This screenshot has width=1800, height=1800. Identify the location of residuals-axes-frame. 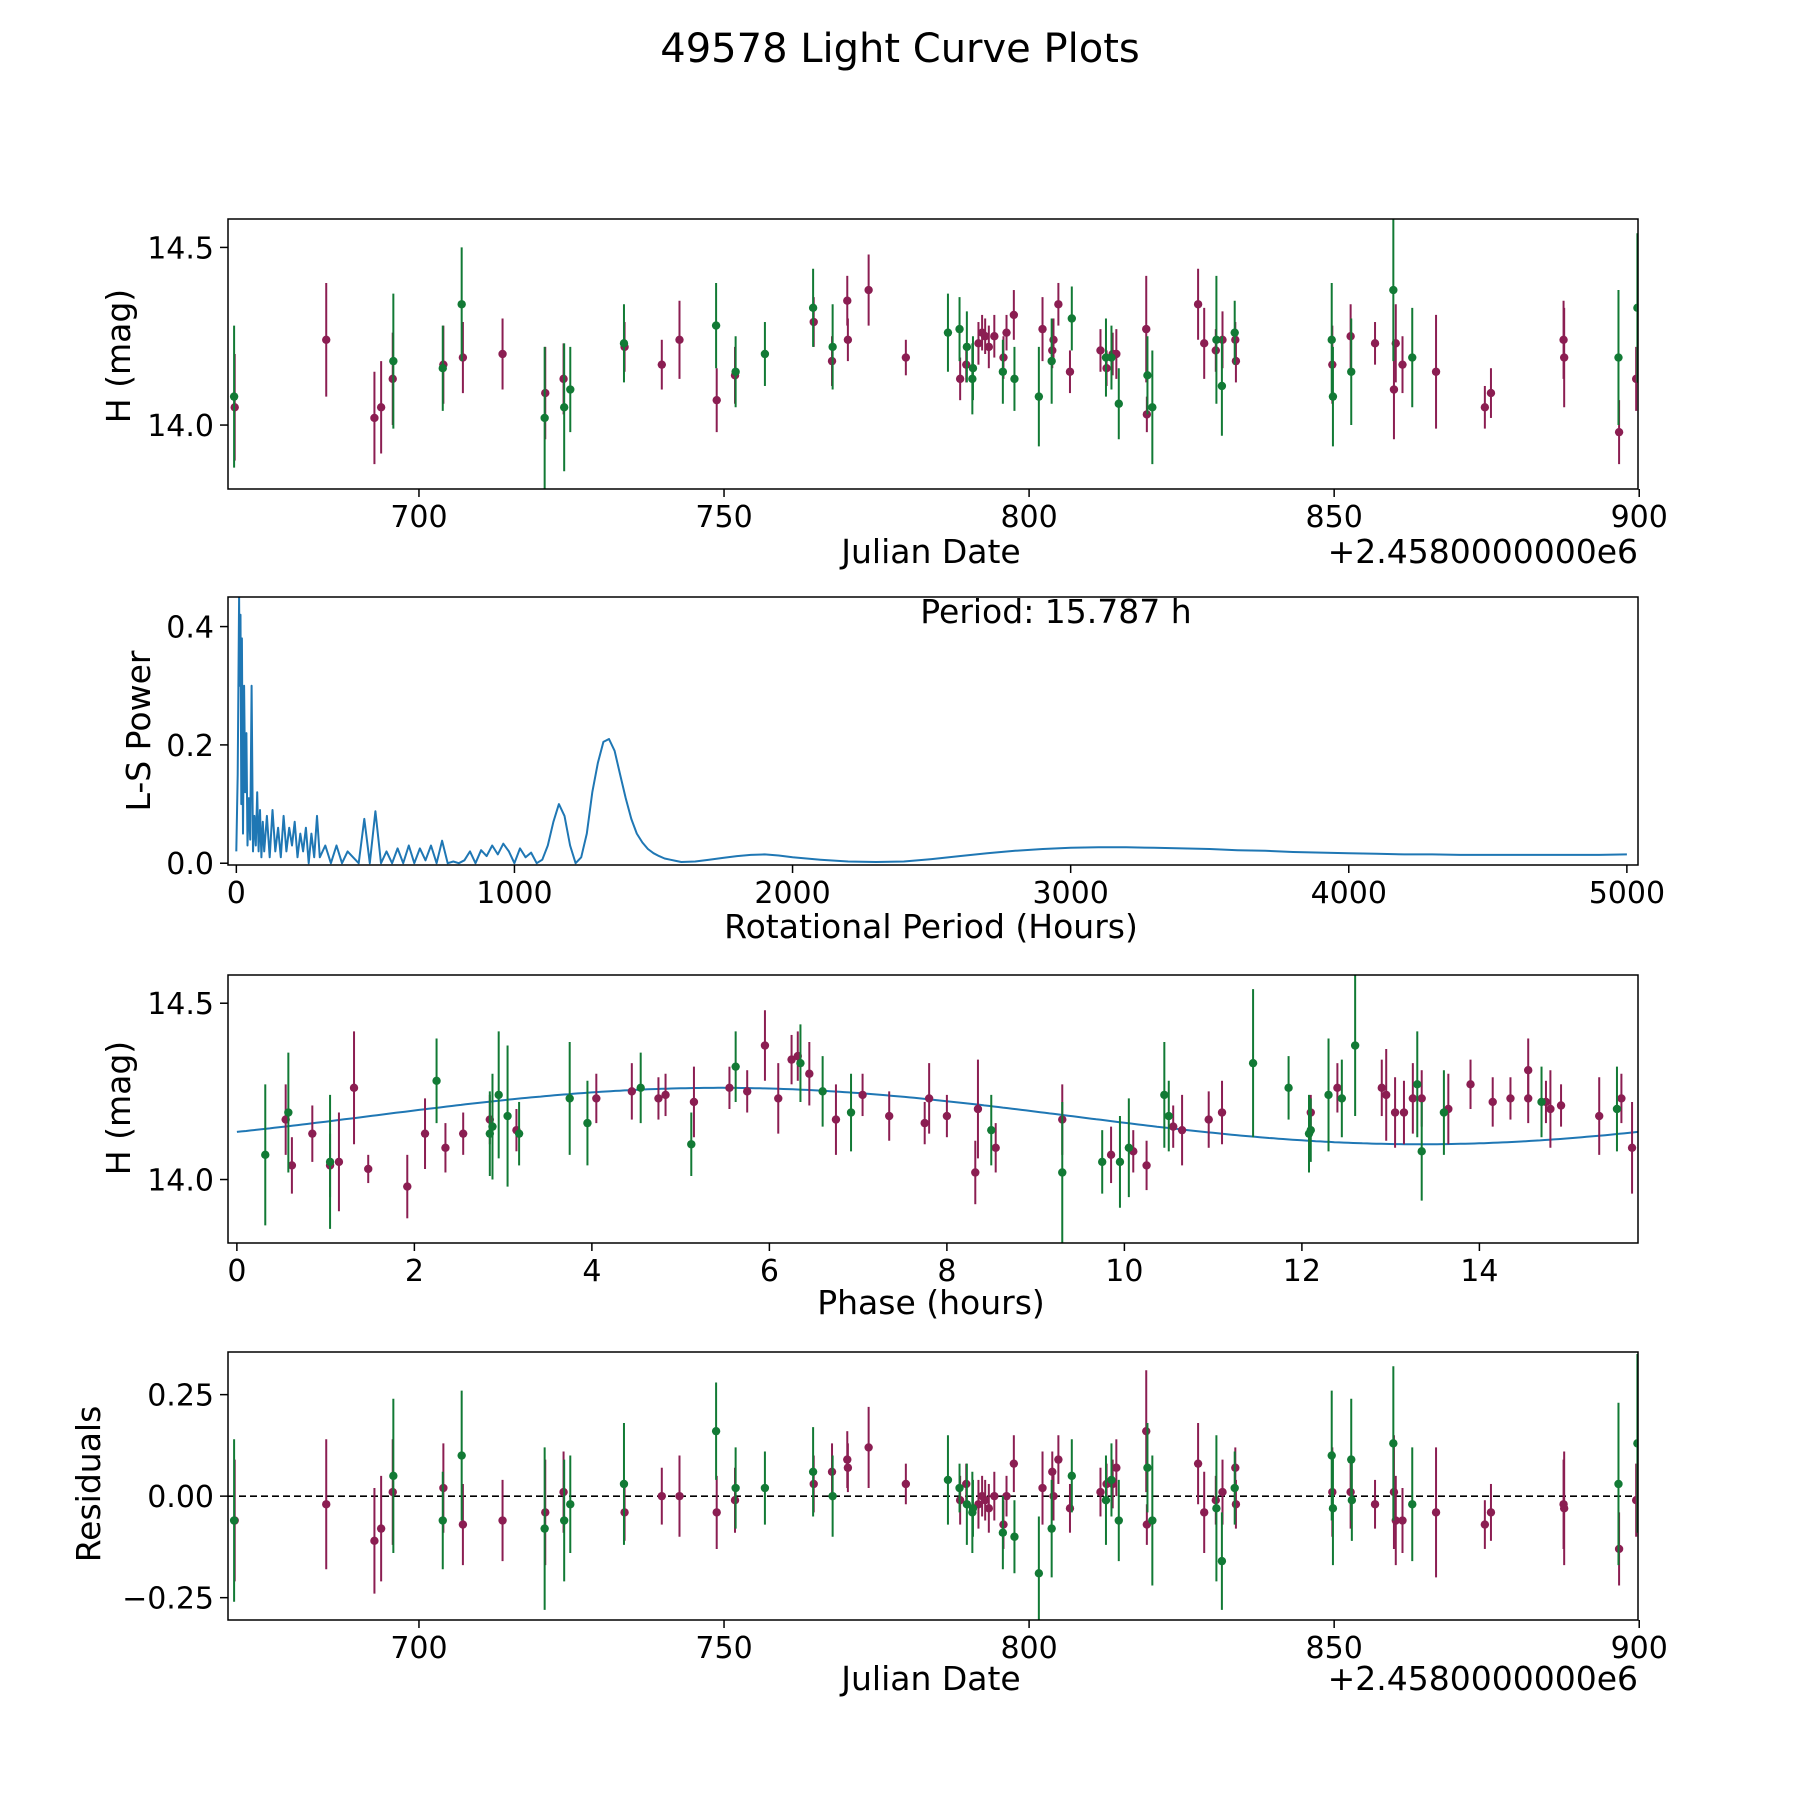
(933, 1486).